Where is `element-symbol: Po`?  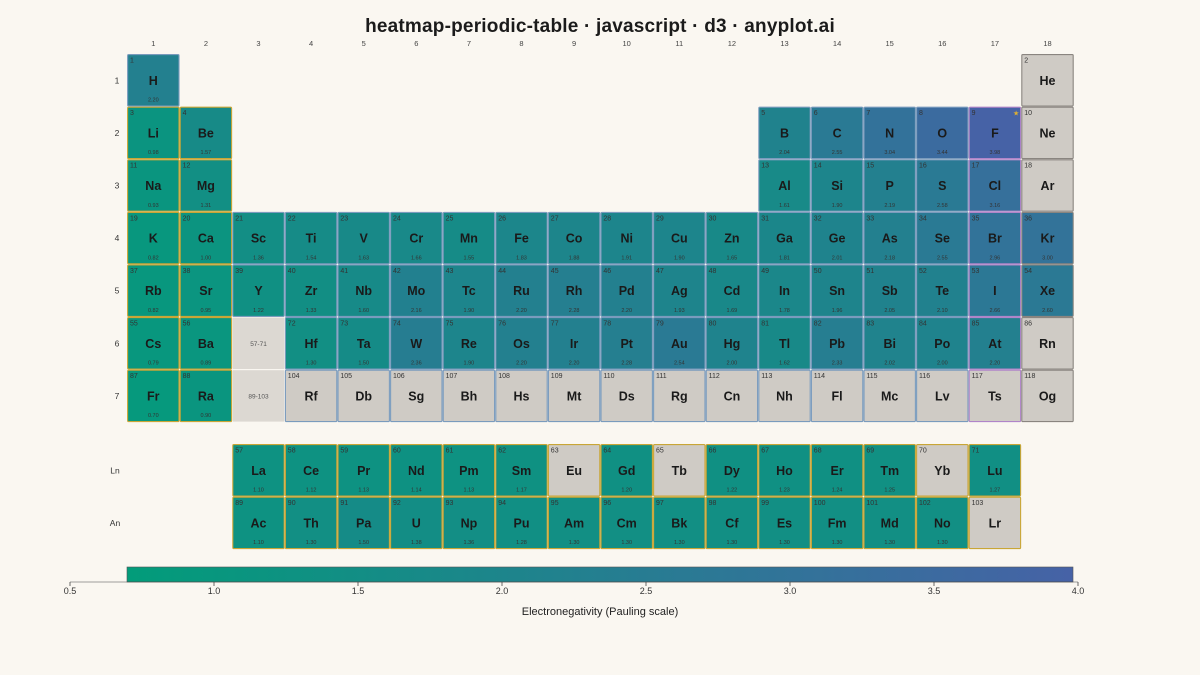
element-symbol: Po is located at coordinates (942, 344).